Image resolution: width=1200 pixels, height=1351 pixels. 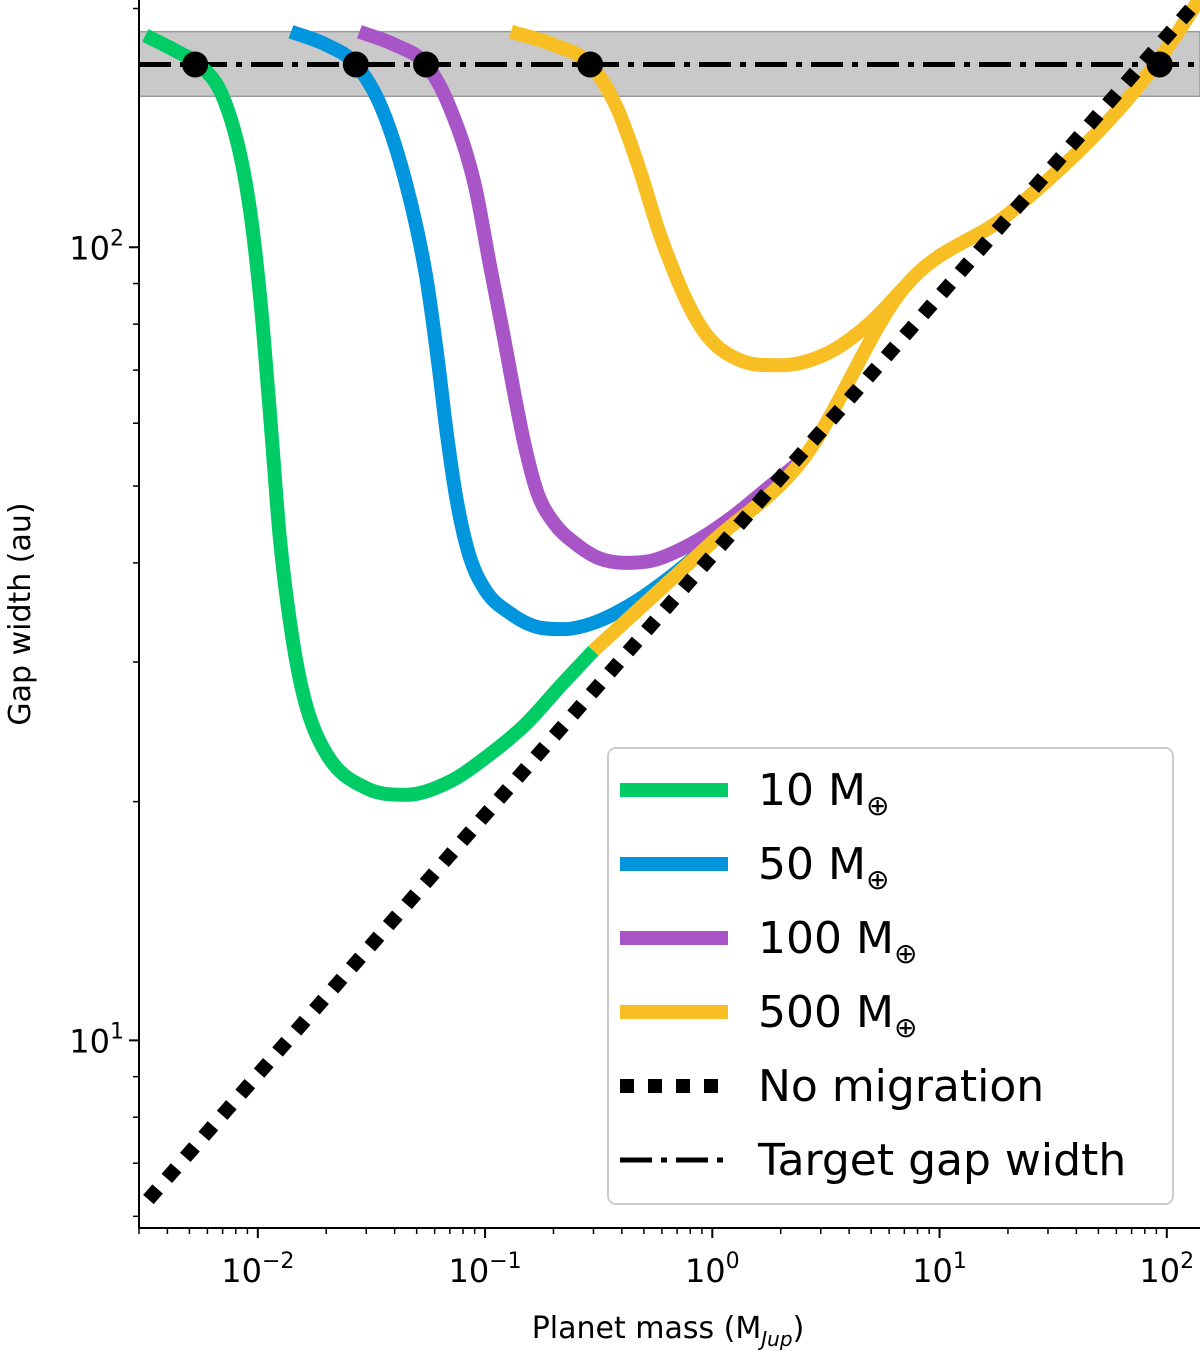 I want to click on legend-label: 10 M⊕, so click(x=823, y=793).